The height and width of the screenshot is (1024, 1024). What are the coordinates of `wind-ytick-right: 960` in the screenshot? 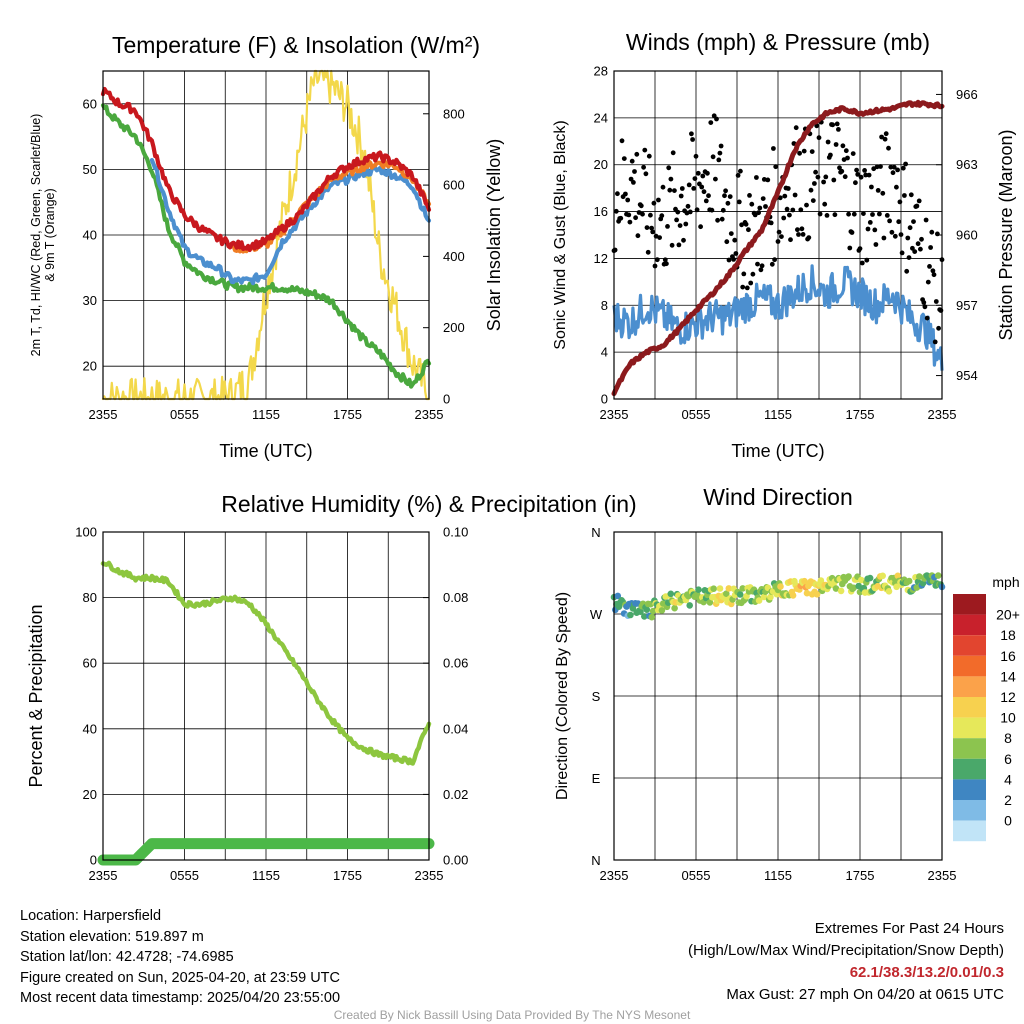 It's located at (967, 235).